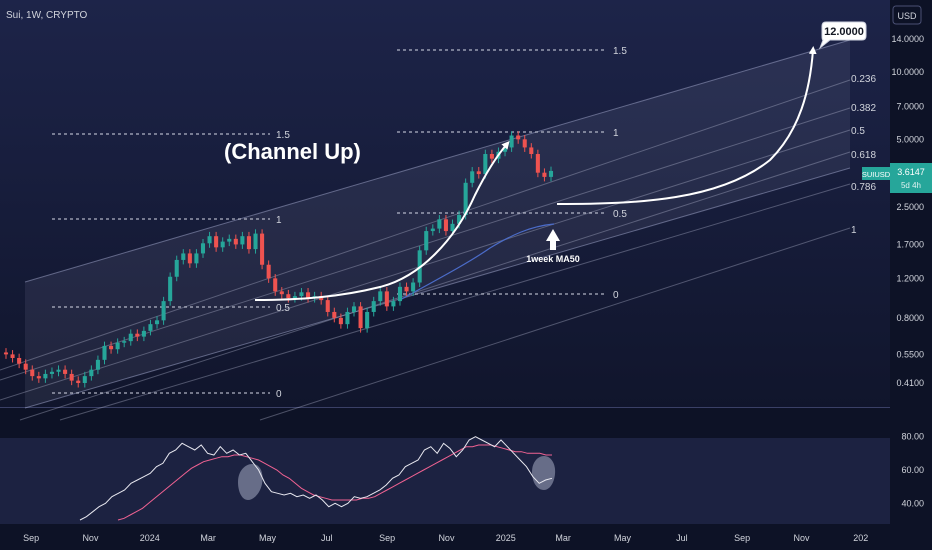 Image resolution: width=932 pixels, height=550 pixels. I want to click on channel-level-05: 0.5, so click(858, 131).